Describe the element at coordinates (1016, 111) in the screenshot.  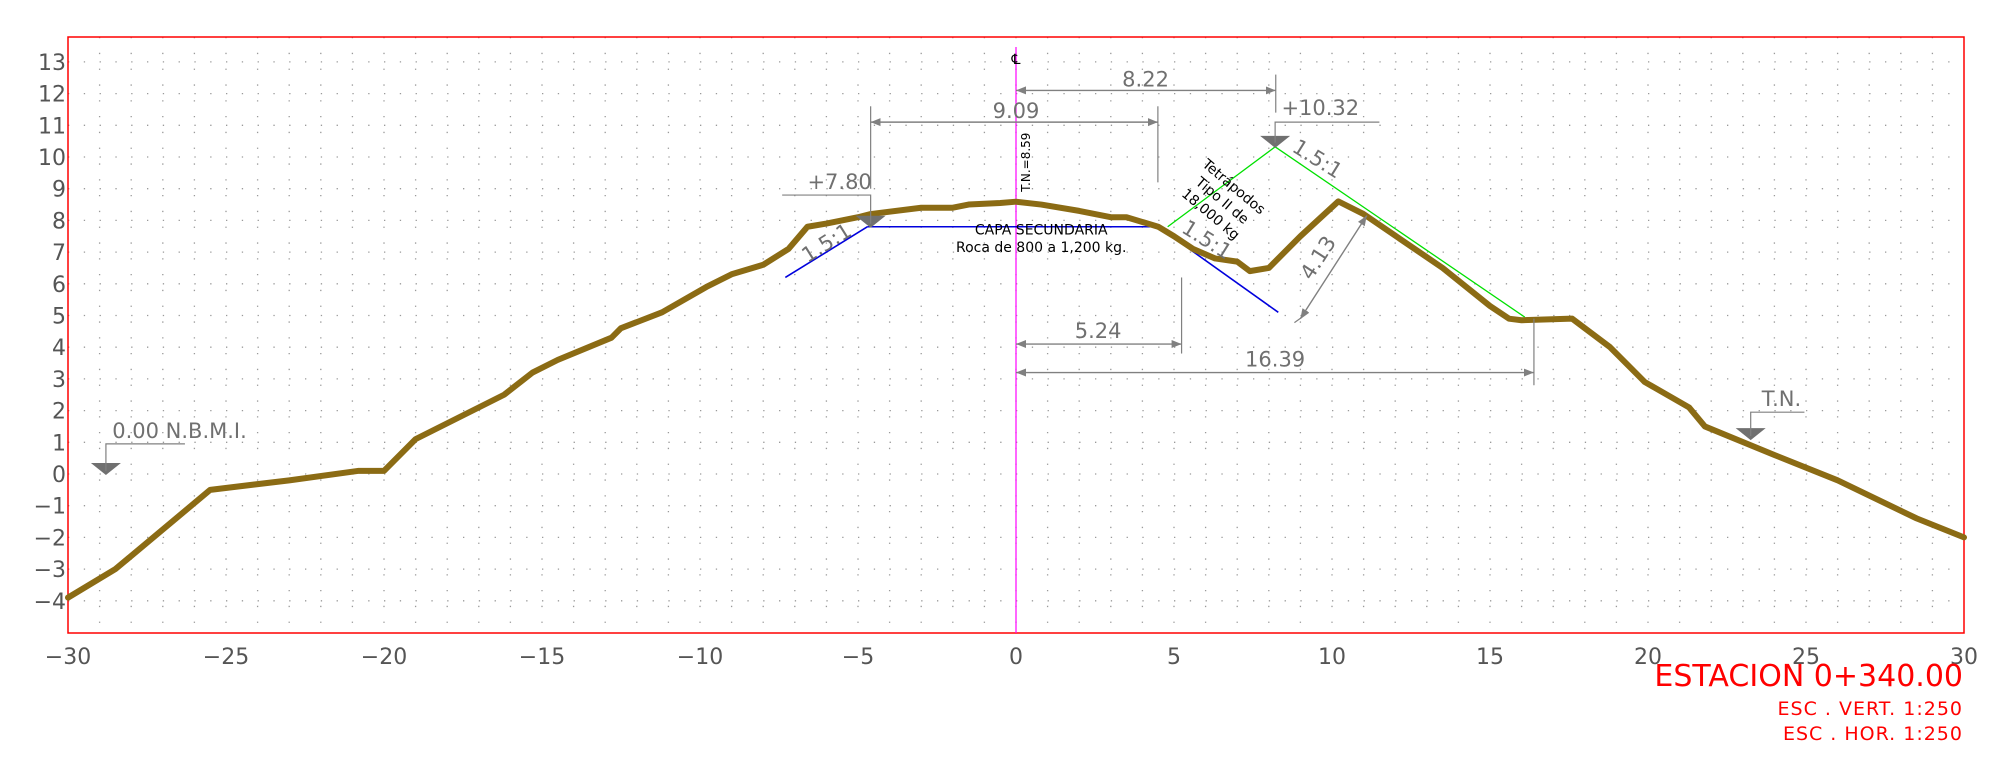
I see `dimension-label-9-09: 9.09` at that location.